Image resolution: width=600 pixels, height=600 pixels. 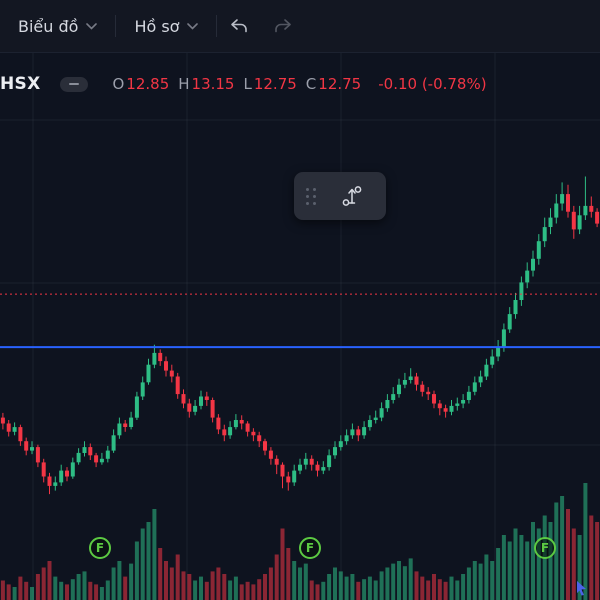 I want to click on cursor-arrow-icon, so click(x=581, y=588).